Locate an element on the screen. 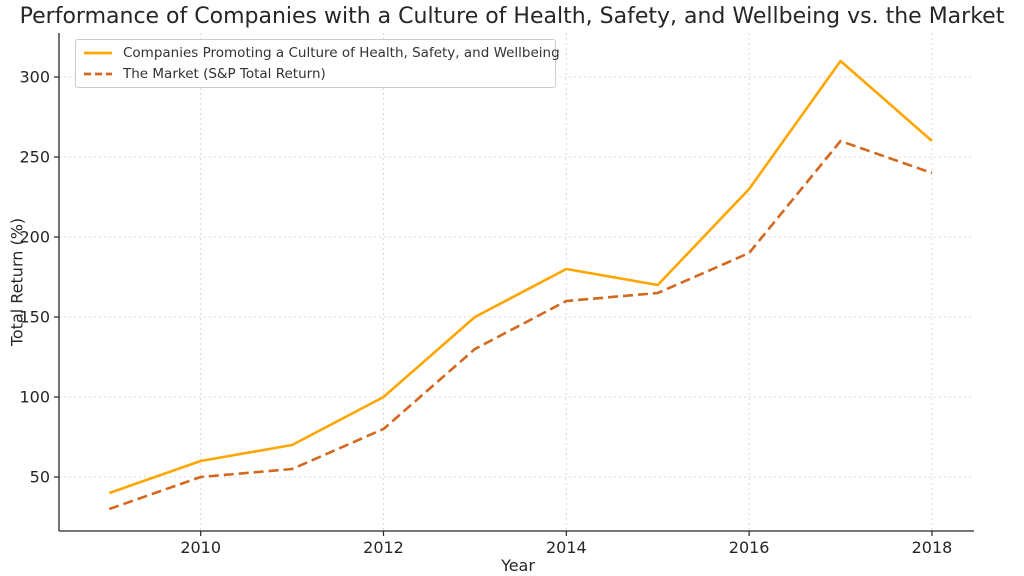 This screenshot has width=1024, height=576. legend-item-market: The Market (S&P Total Return) is located at coordinates (315, 74).